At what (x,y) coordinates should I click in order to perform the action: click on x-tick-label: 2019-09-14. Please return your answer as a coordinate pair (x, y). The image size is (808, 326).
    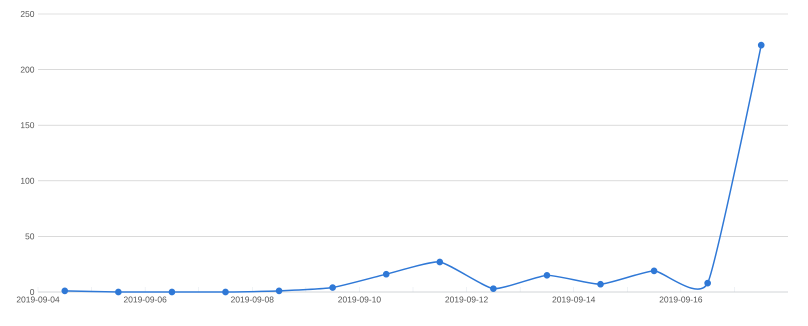
    Looking at the image, I should click on (574, 299).